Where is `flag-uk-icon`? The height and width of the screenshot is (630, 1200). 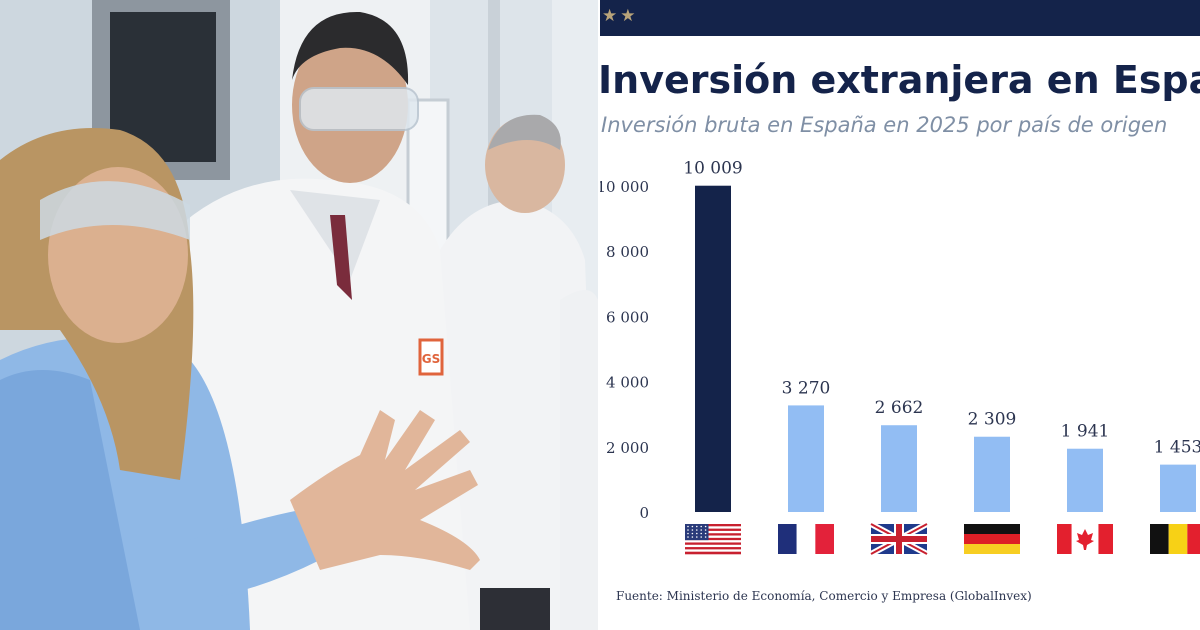 flag-uk-icon is located at coordinates (899, 539).